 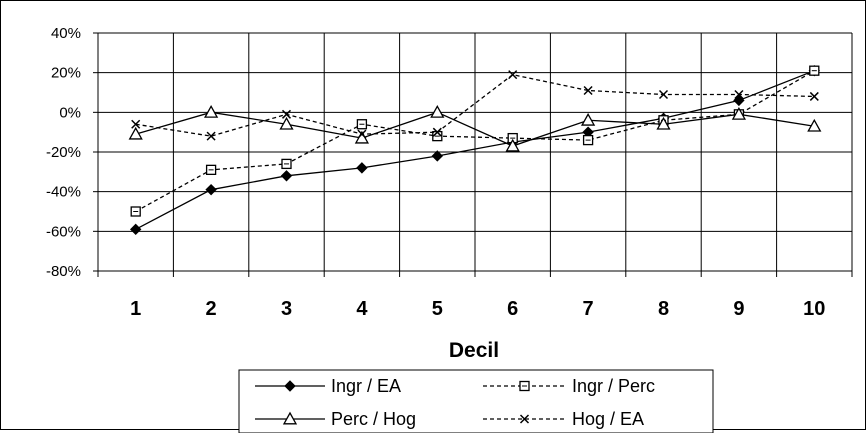 What do you see at coordinates (608, 419) in the screenshot?
I see `legend-label: Hog / EA` at bounding box center [608, 419].